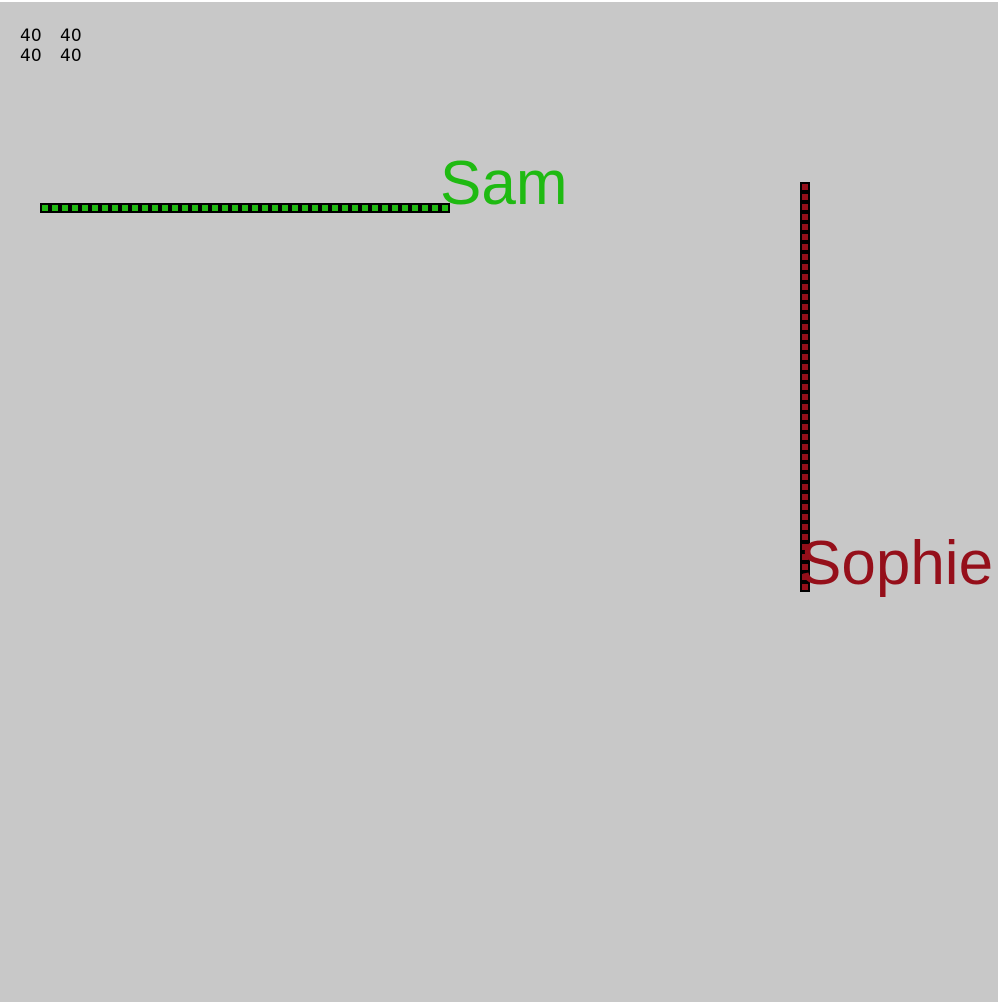 This screenshot has width=998, height=1007. What do you see at coordinates (504, 183) in the screenshot?
I see `player-name-sam: Sam` at bounding box center [504, 183].